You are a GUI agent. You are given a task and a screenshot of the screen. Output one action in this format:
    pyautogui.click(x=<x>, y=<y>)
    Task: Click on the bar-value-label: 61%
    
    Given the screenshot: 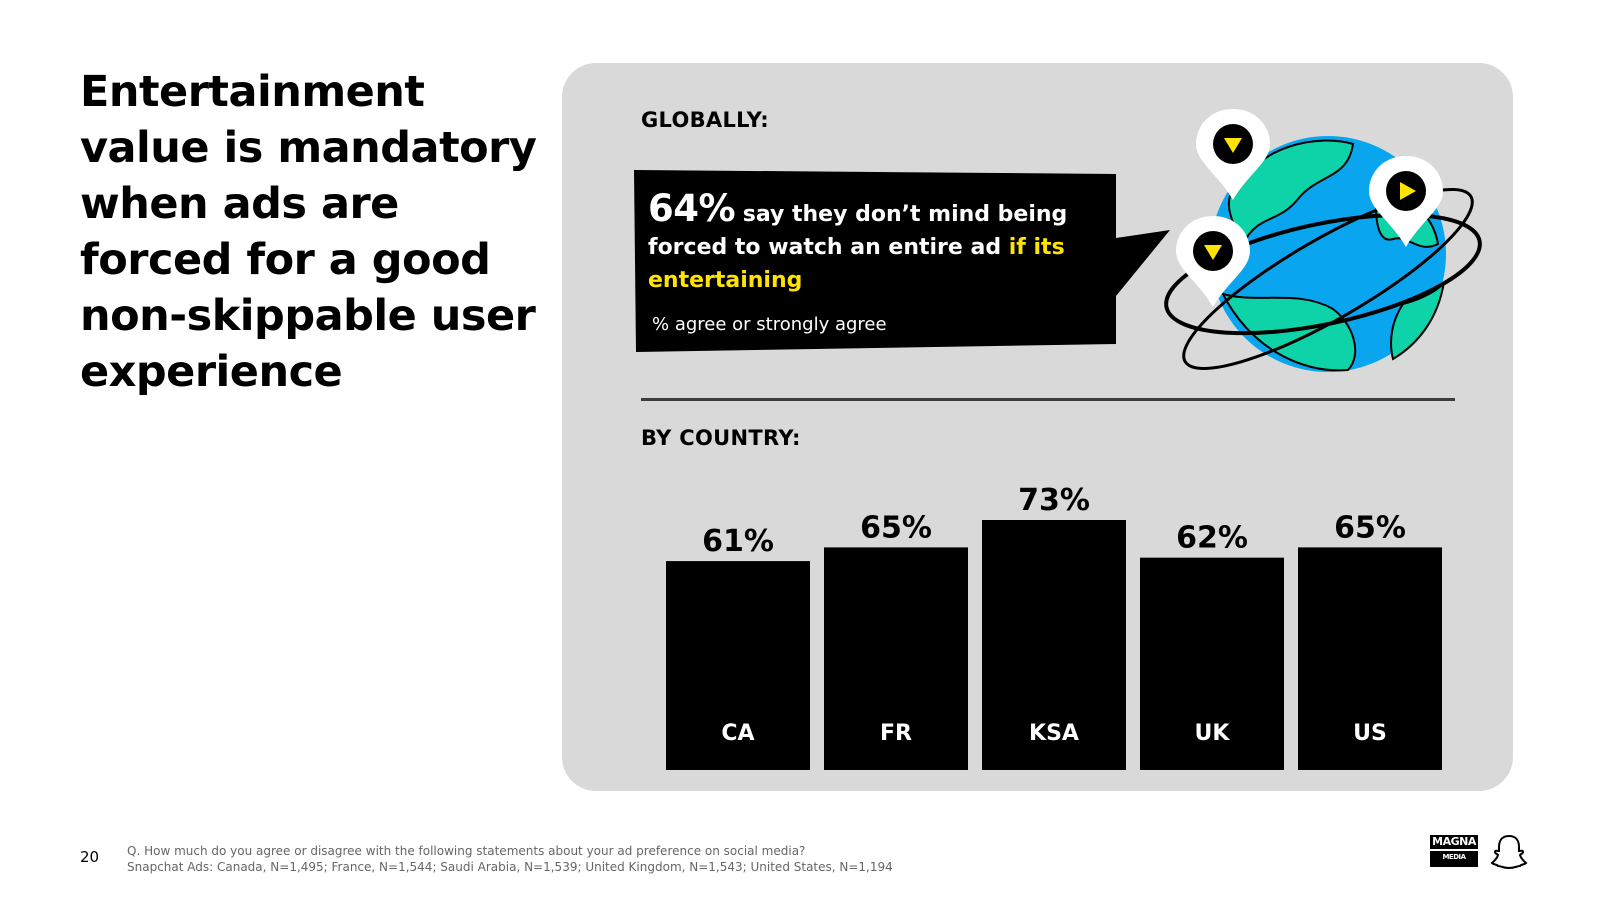 What is the action you would take?
    pyautogui.click(x=738, y=541)
    